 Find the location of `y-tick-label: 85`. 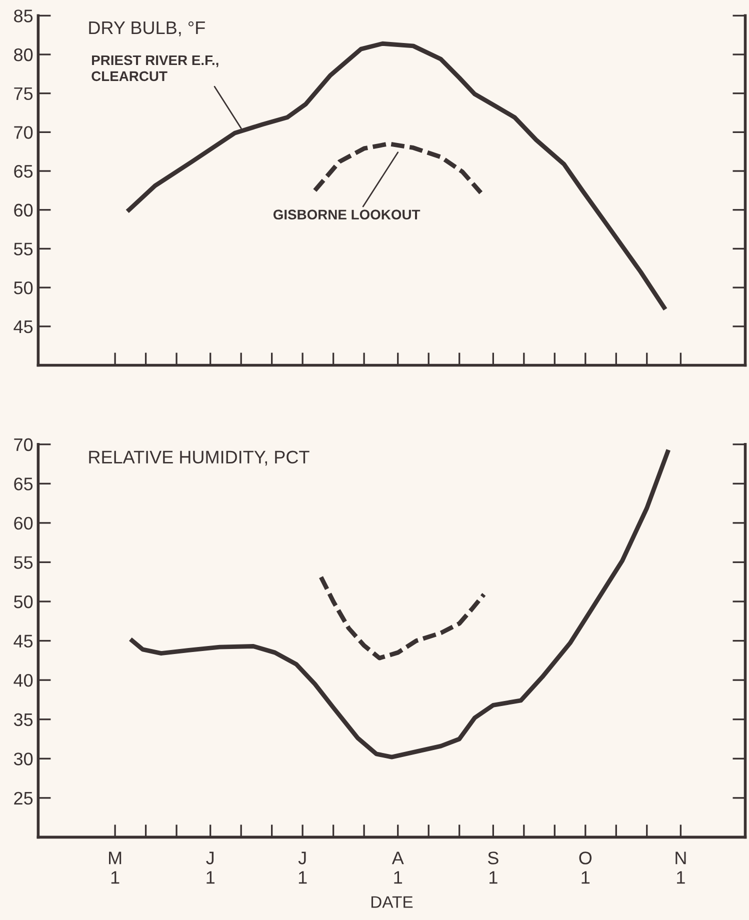

y-tick-label: 85 is located at coordinates (23, 16).